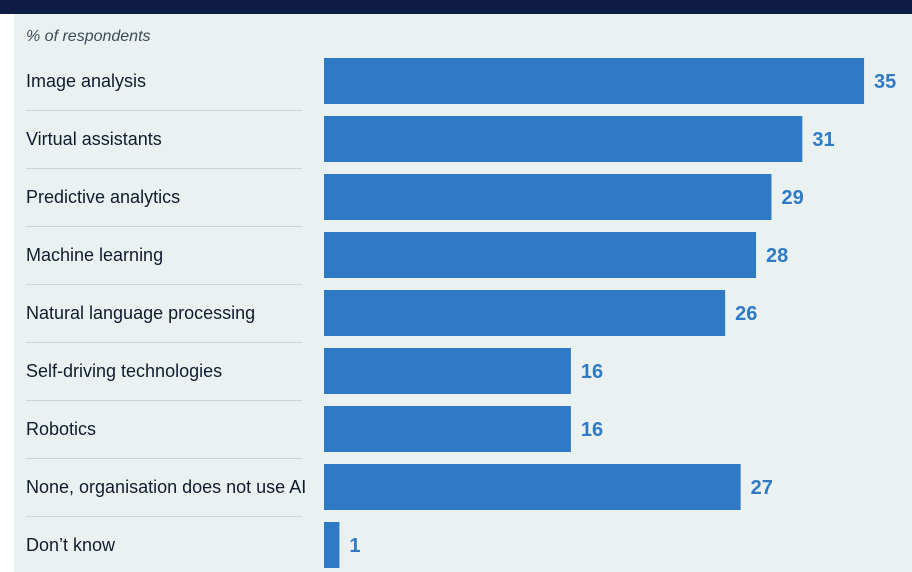  Describe the element at coordinates (563, 139) in the screenshot. I see `bar-virtual-assistants` at that location.